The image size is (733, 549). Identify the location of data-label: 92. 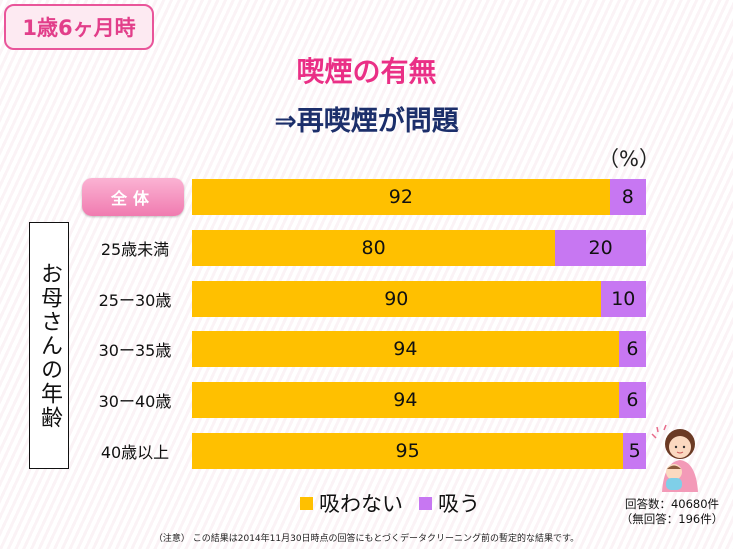
(400, 197).